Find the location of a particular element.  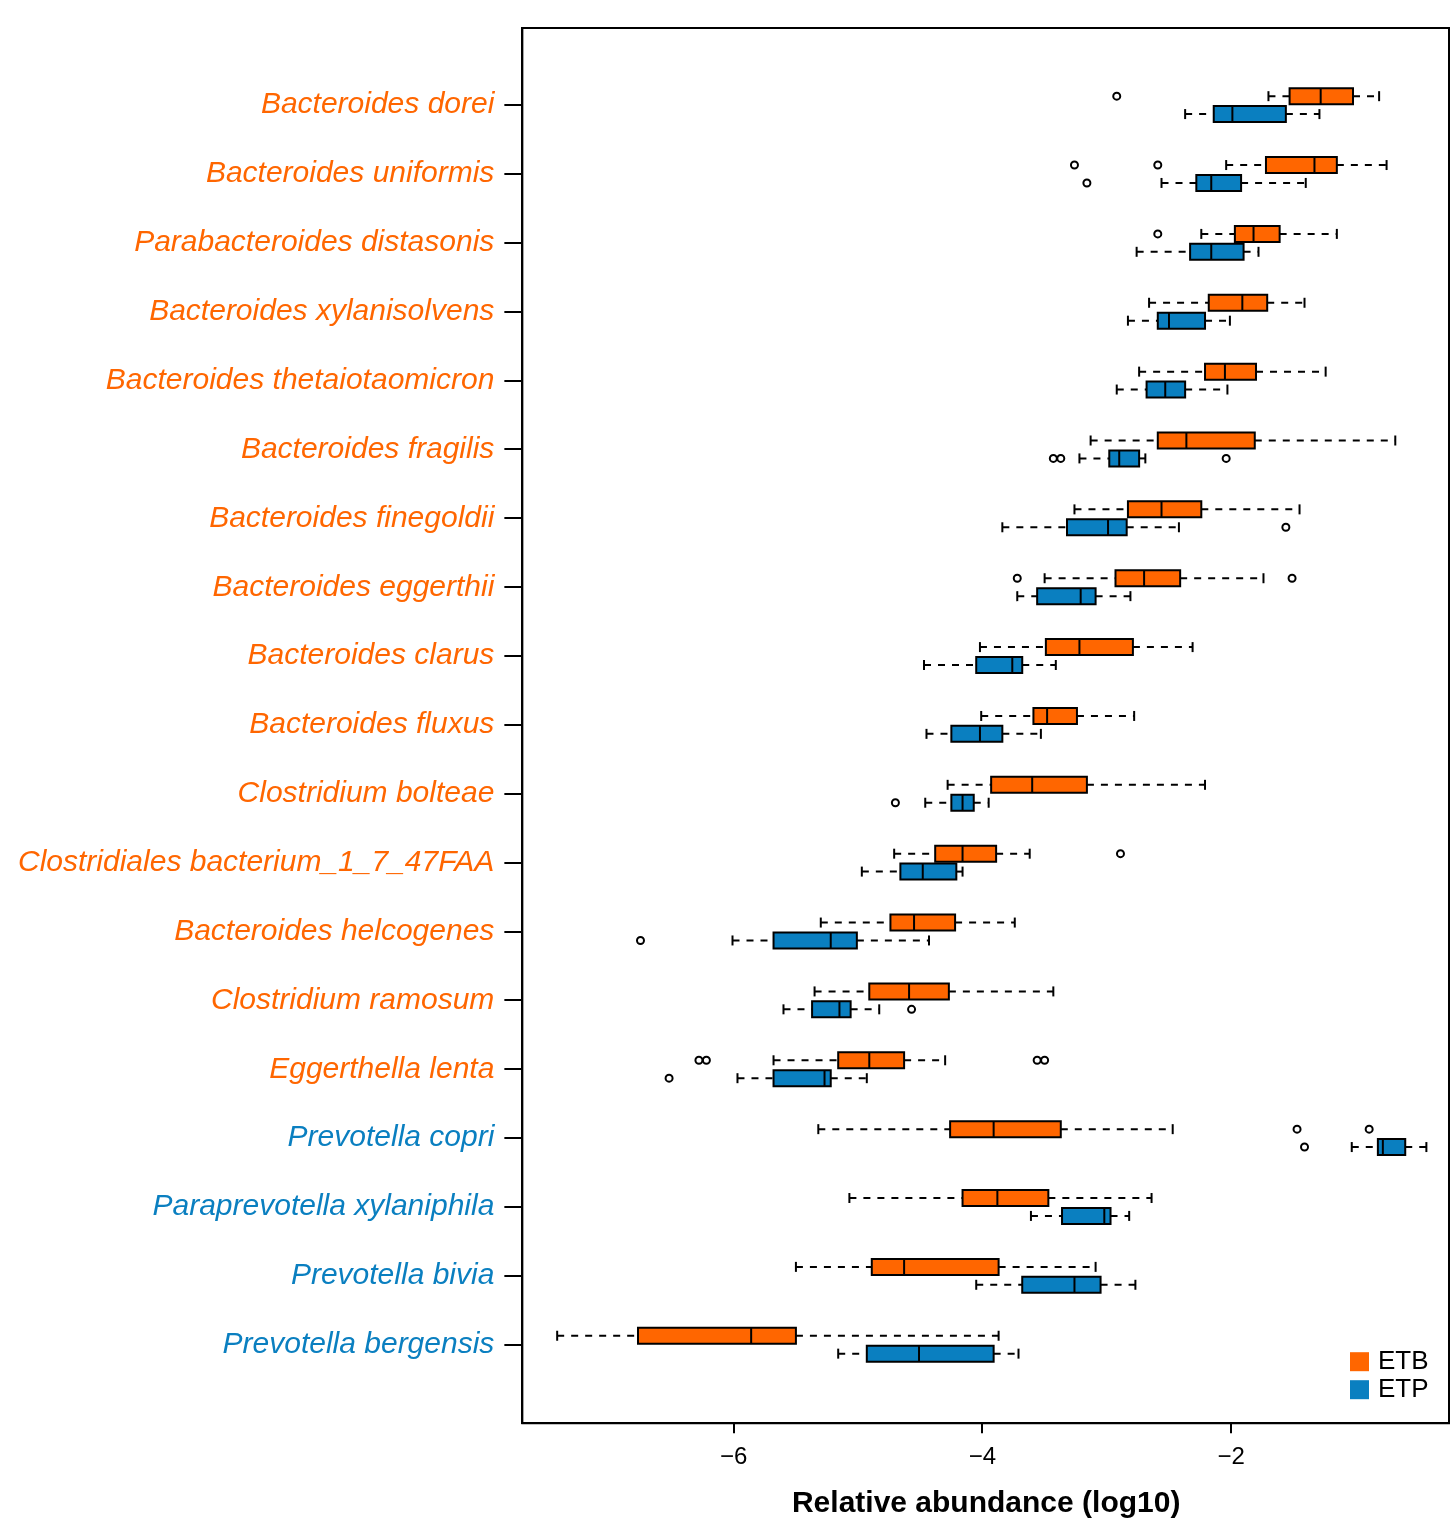

y-tick-label: Bacteroides clarus is located at coordinates (371, 654).